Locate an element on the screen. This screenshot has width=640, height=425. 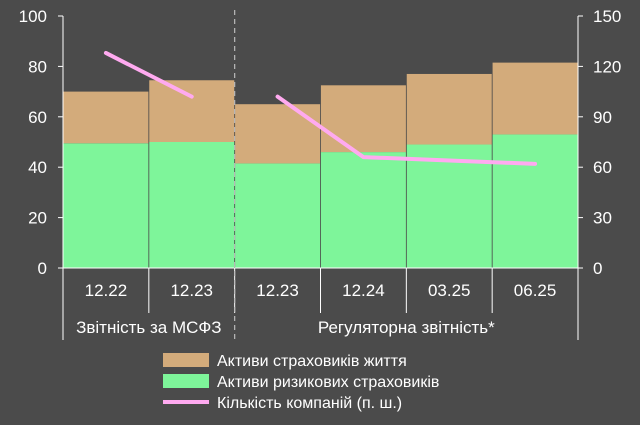
y-left-tick-label: 100 is located at coordinates (33, 16).